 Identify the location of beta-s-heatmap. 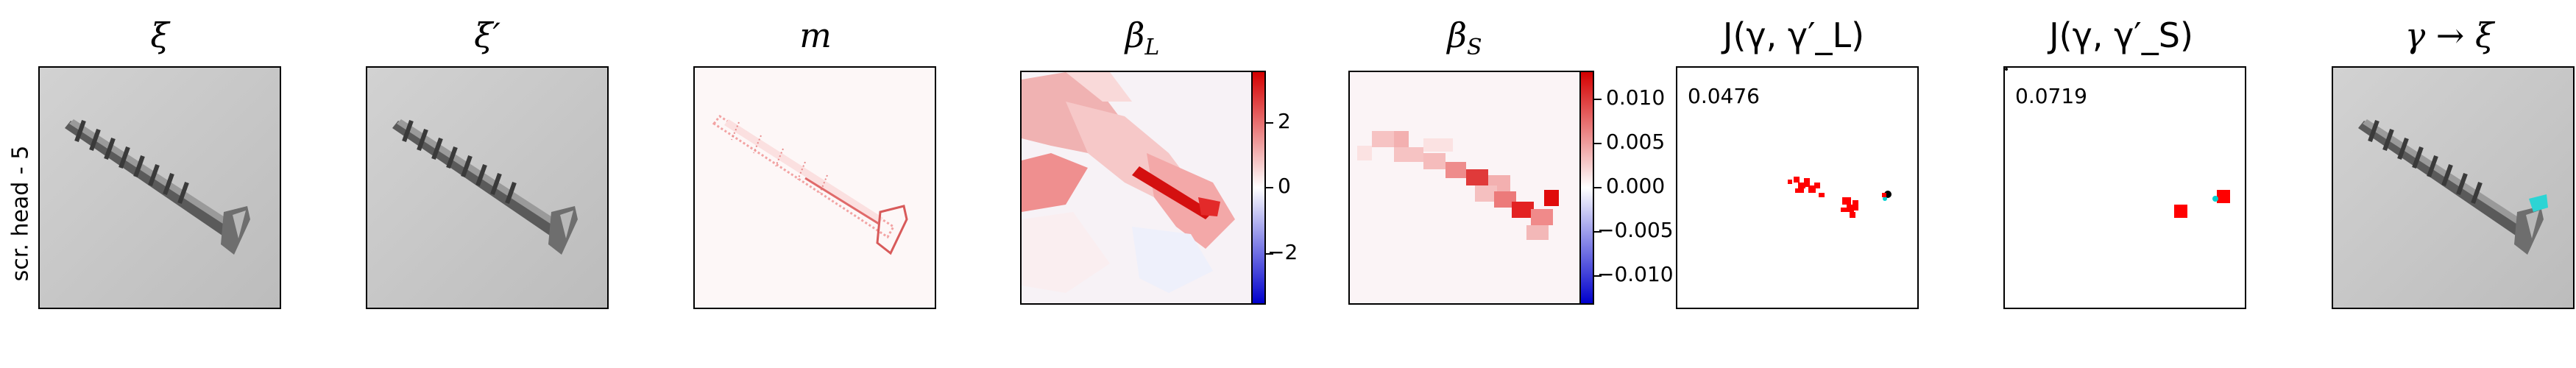
(1466, 187).